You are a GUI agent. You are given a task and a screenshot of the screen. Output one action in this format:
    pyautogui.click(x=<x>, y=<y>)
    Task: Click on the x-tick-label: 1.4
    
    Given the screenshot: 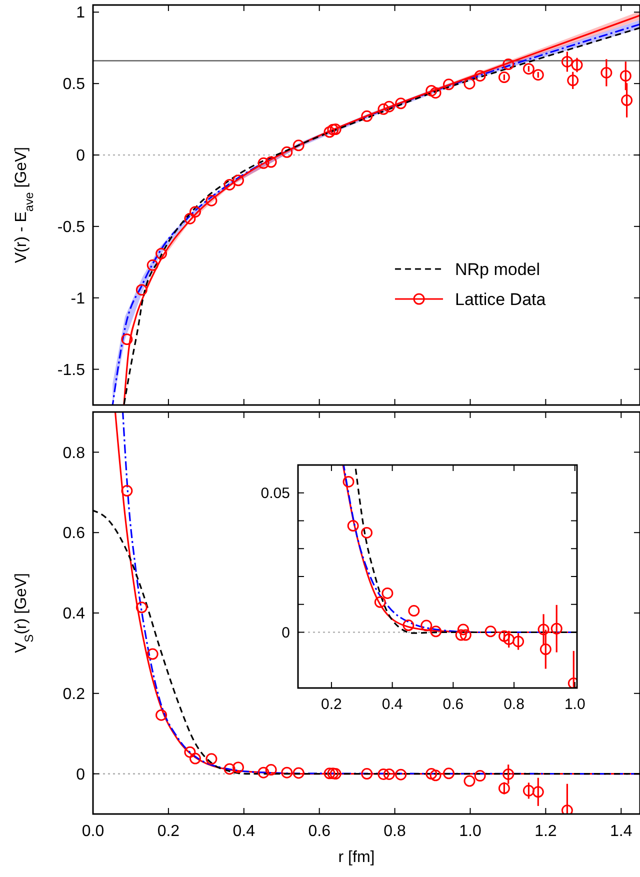 What is the action you would take?
    pyautogui.click(x=621, y=831)
    